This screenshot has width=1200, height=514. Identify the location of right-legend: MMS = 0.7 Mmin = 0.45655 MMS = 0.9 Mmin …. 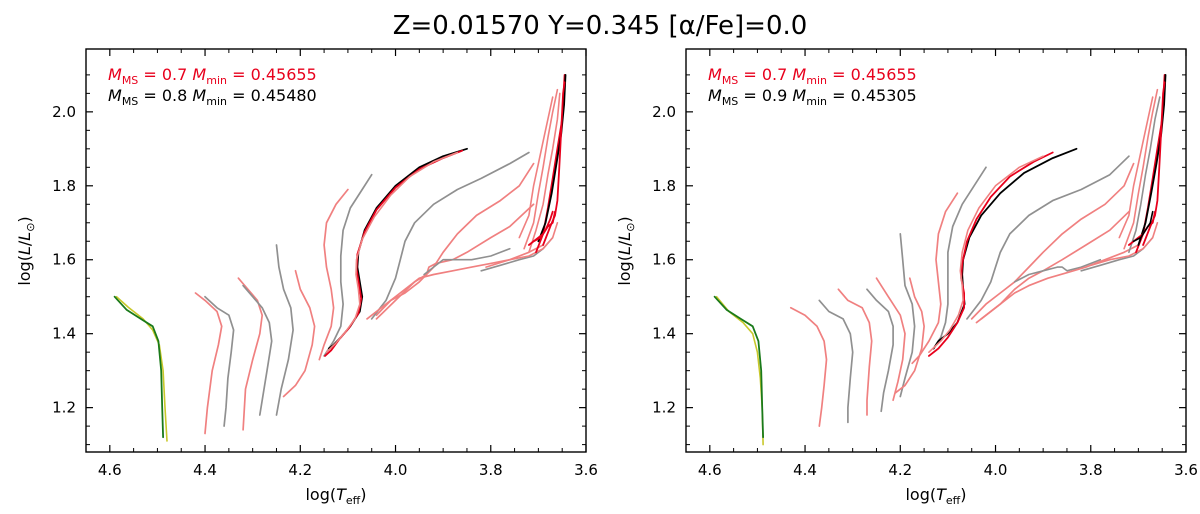
(812, 86).